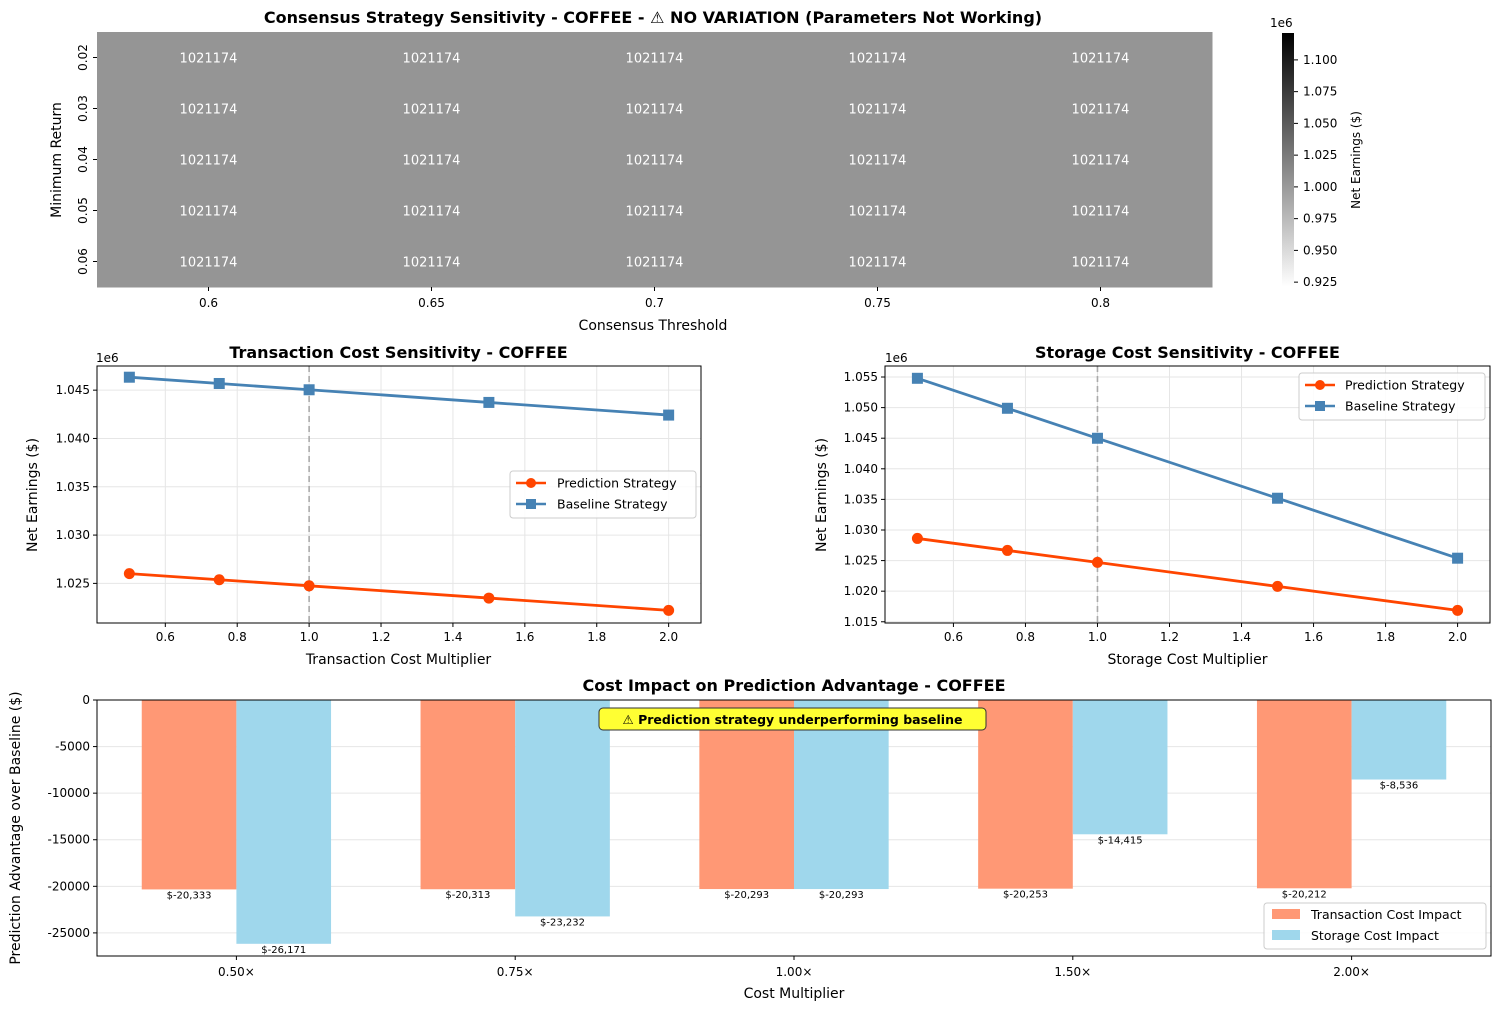 This screenshot has height=1010, width=1500. What do you see at coordinates (452, 637) in the screenshot?
I see `x-tick-label: 1.4` at bounding box center [452, 637].